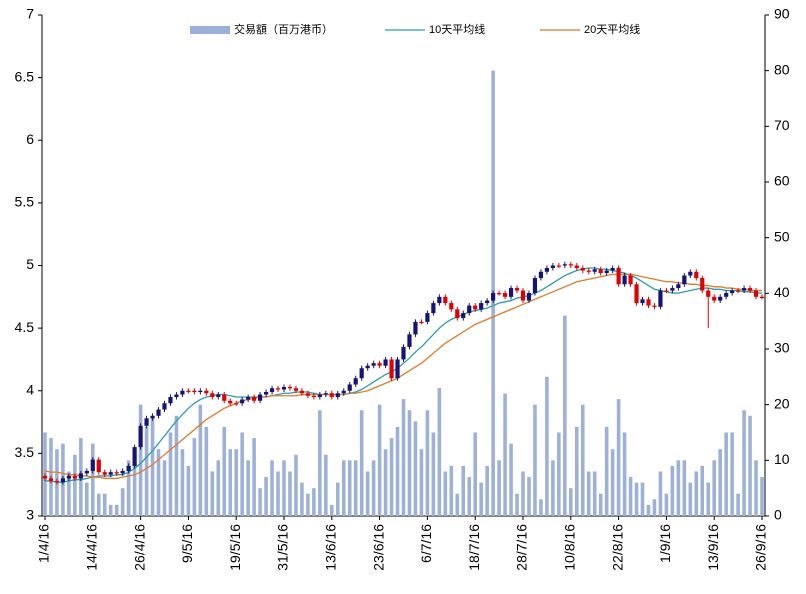 The width and height of the screenshot is (806, 594). Describe the element at coordinates (30, 264) in the screenshot. I see `y-tick-label: 5` at that location.